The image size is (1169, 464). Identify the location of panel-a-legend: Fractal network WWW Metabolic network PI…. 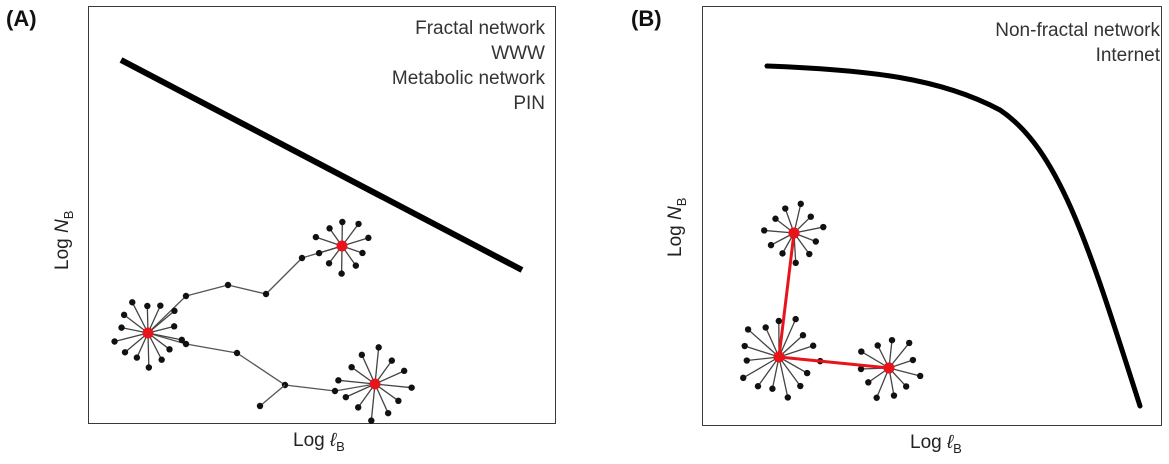
(468, 66).